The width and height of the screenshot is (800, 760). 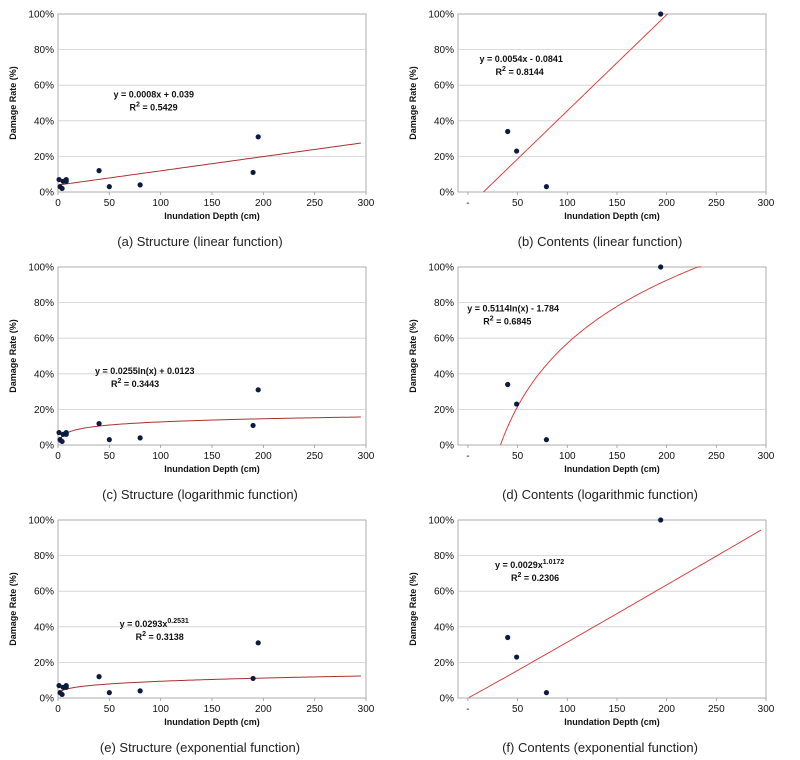 I want to click on trend-equation: y = 0.5114ln(x) - 1.784, so click(x=513, y=309).